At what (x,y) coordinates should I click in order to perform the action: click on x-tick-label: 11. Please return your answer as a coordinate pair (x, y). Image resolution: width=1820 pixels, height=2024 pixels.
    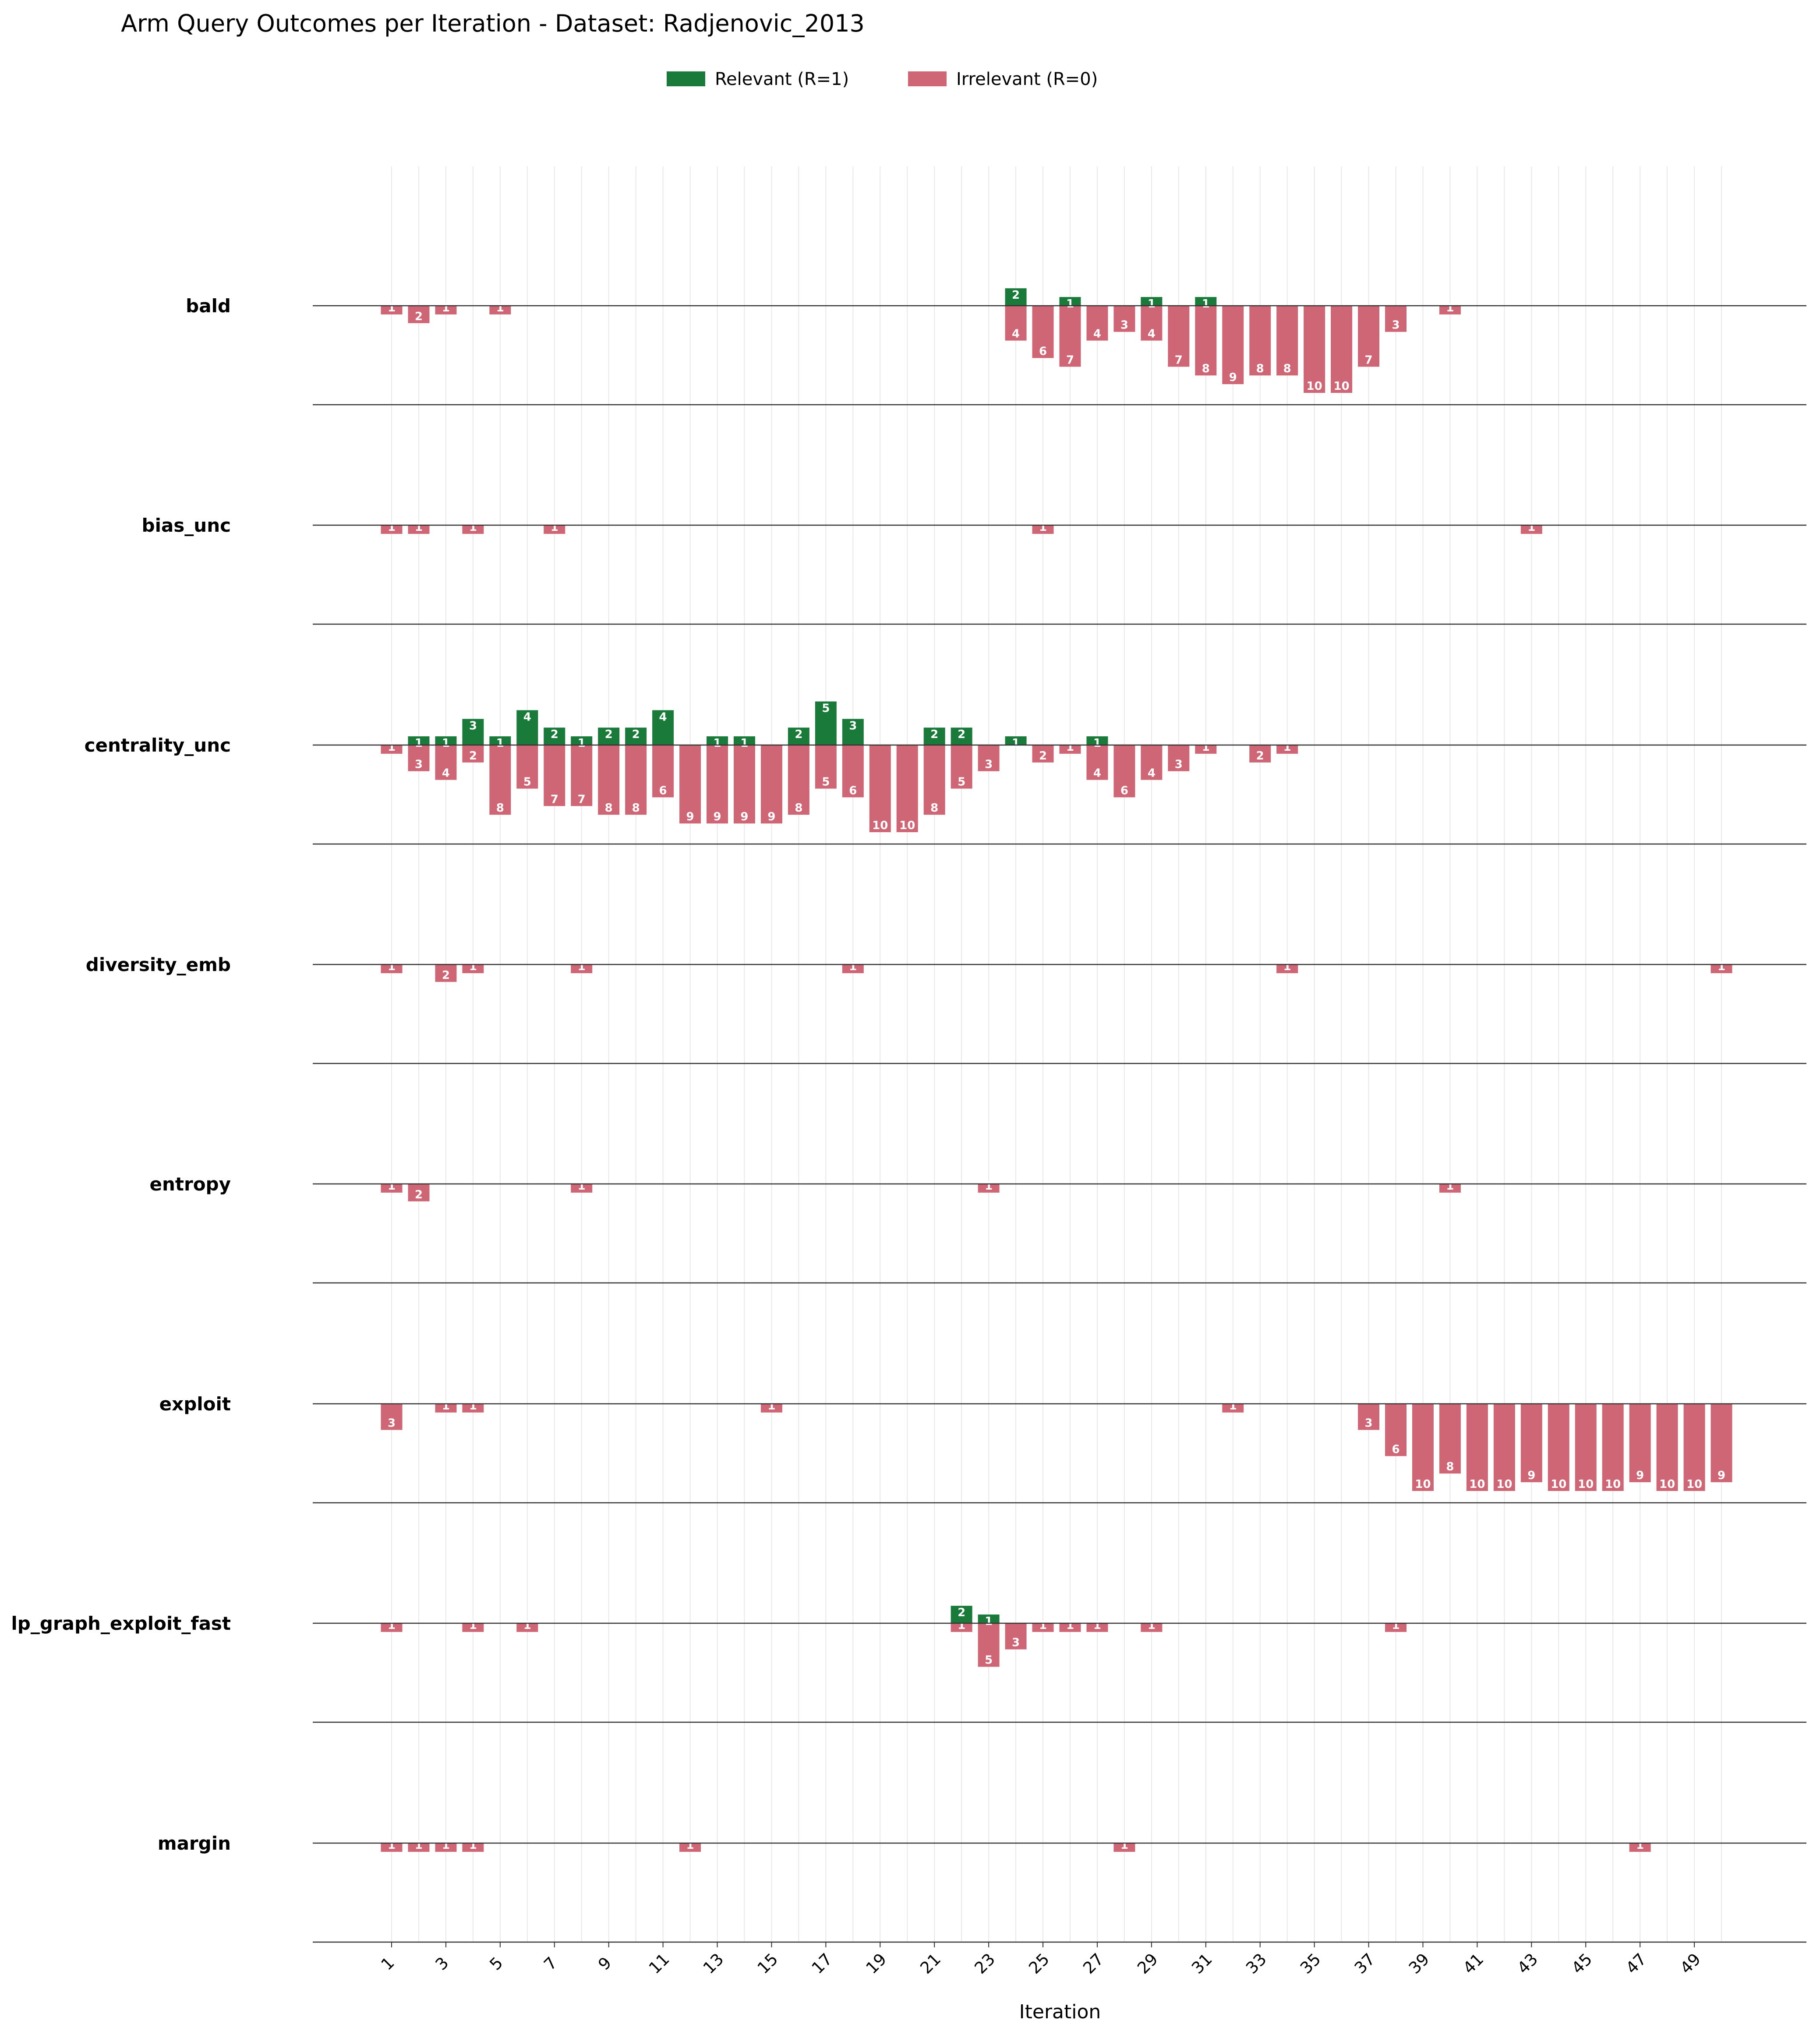
    Looking at the image, I should click on (659, 1964).